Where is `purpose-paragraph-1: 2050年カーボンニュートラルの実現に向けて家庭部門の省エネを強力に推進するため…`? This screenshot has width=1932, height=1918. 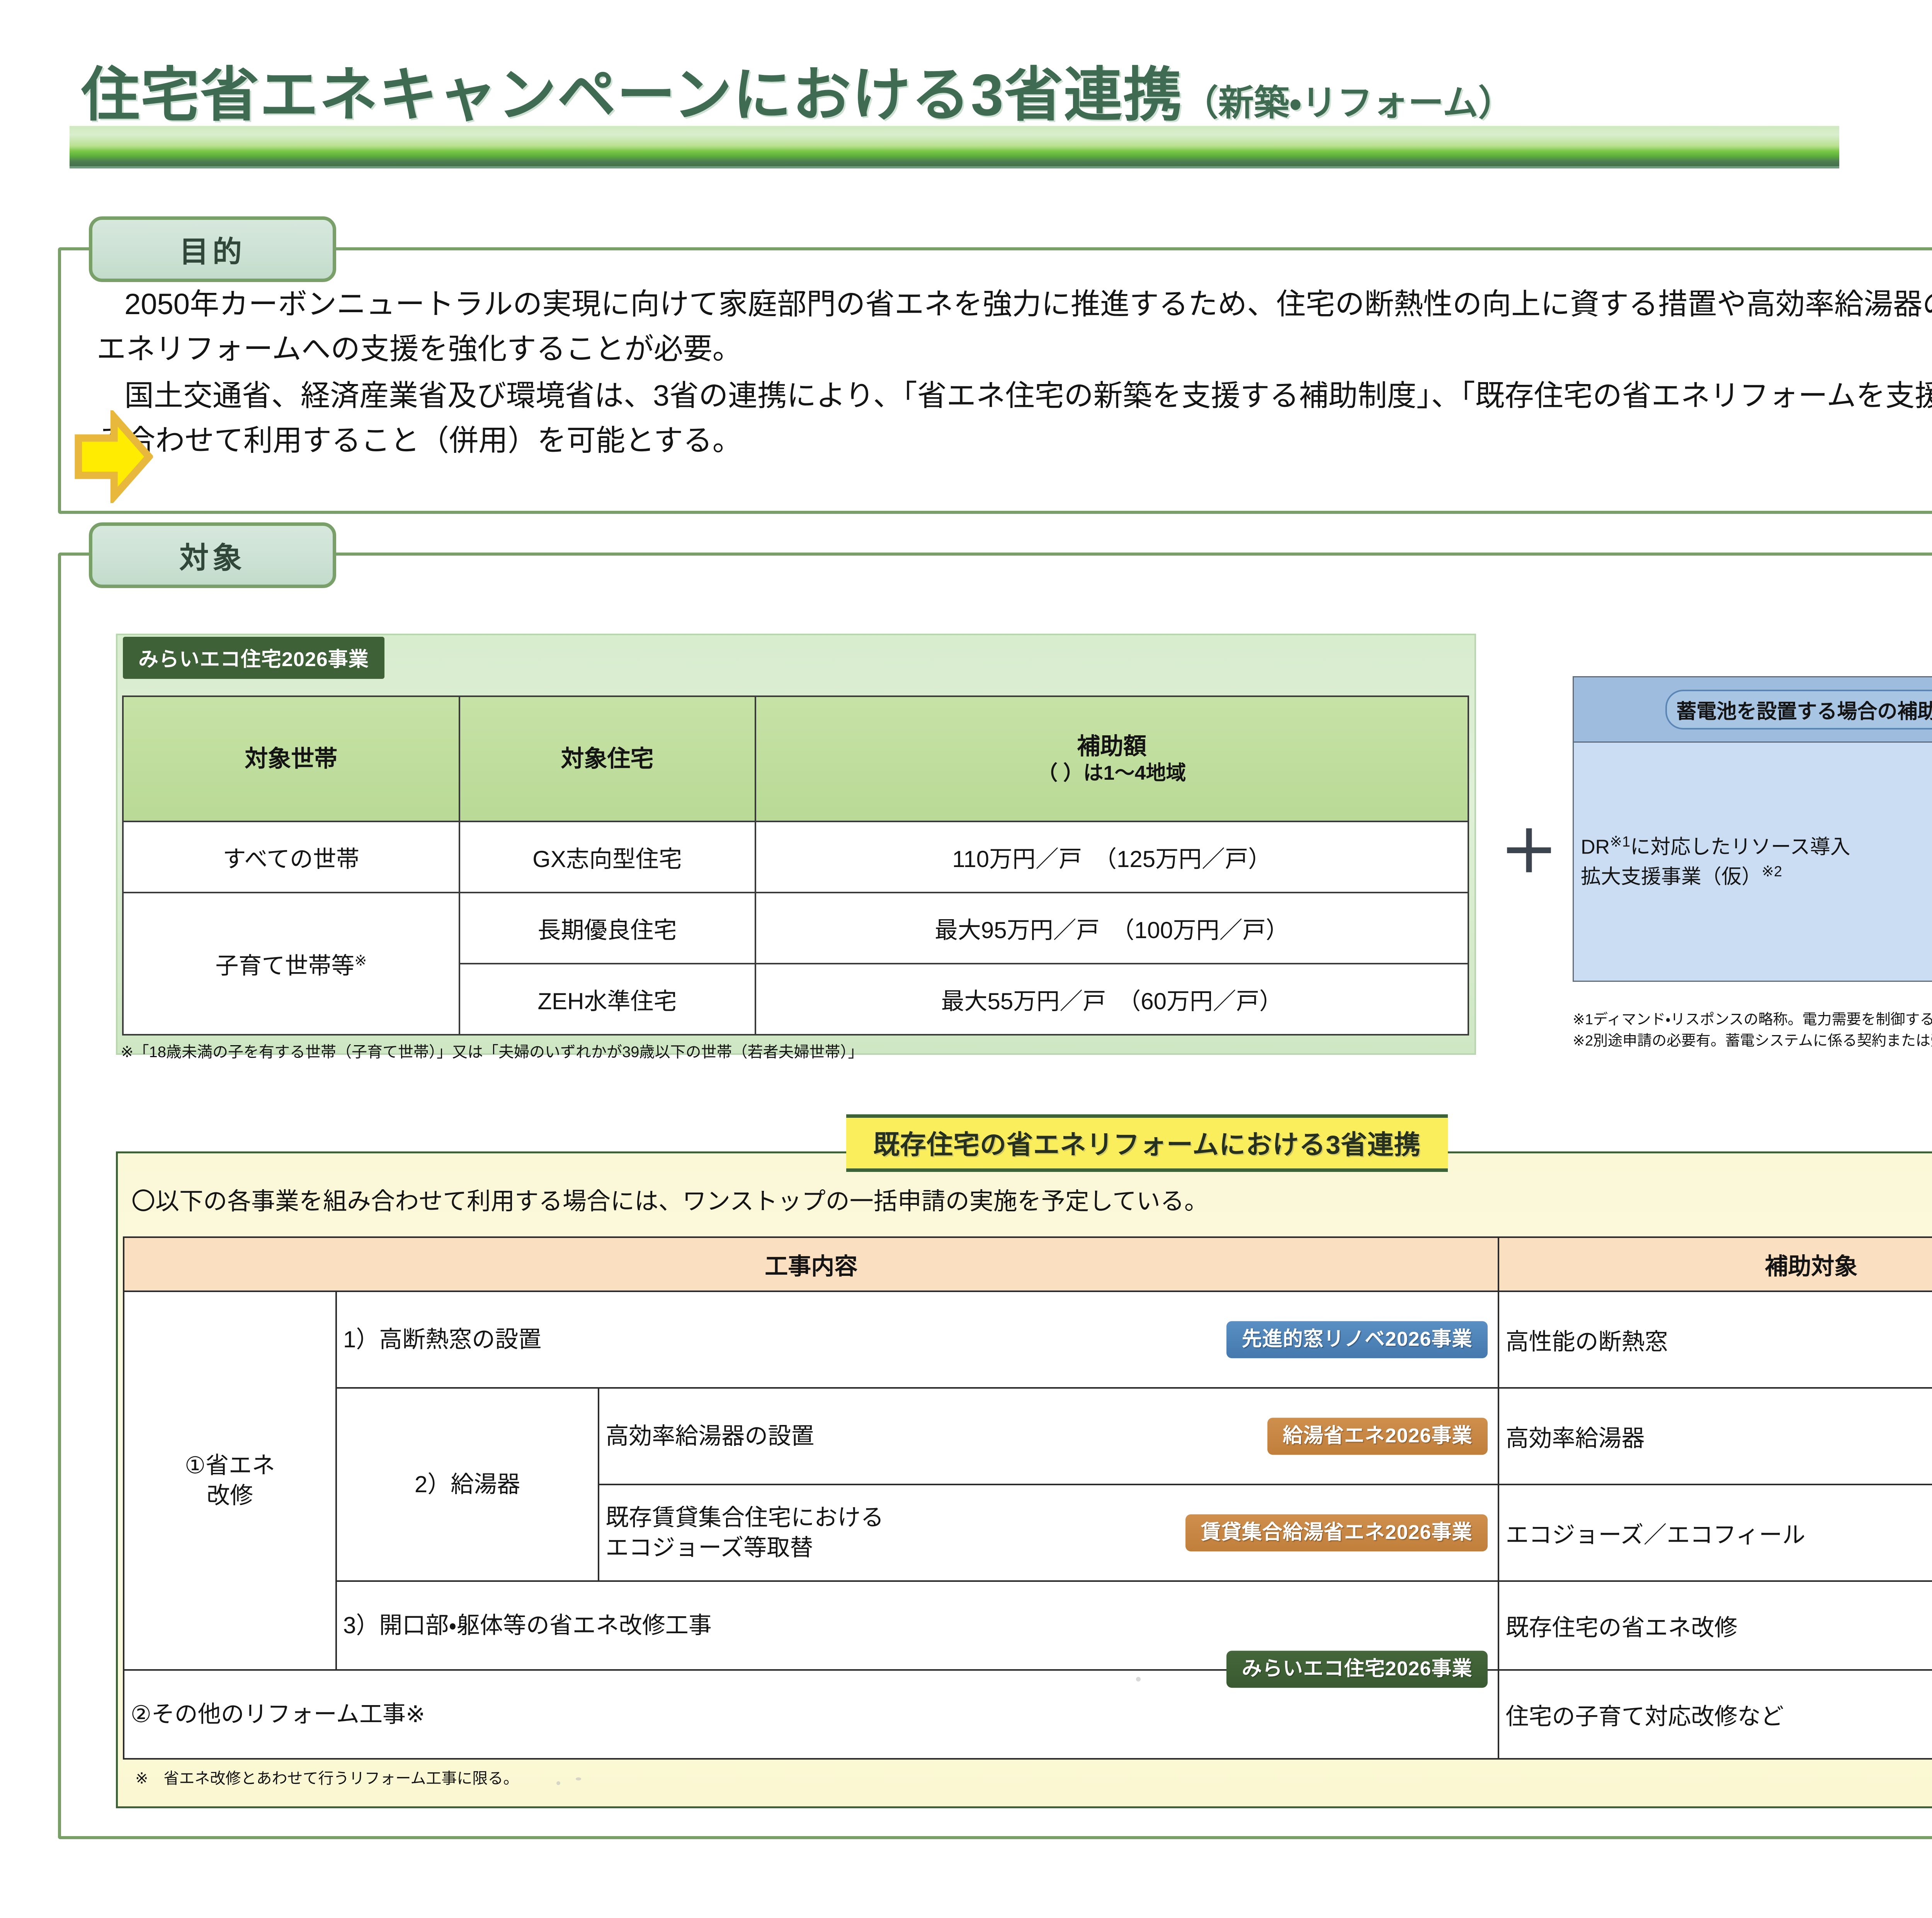
purpose-paragraph-1: 2050年カーボンニュートラルの実現に向けて家庭部門の省エネを強力に推進するため… is located at coordinates (1014, 327).